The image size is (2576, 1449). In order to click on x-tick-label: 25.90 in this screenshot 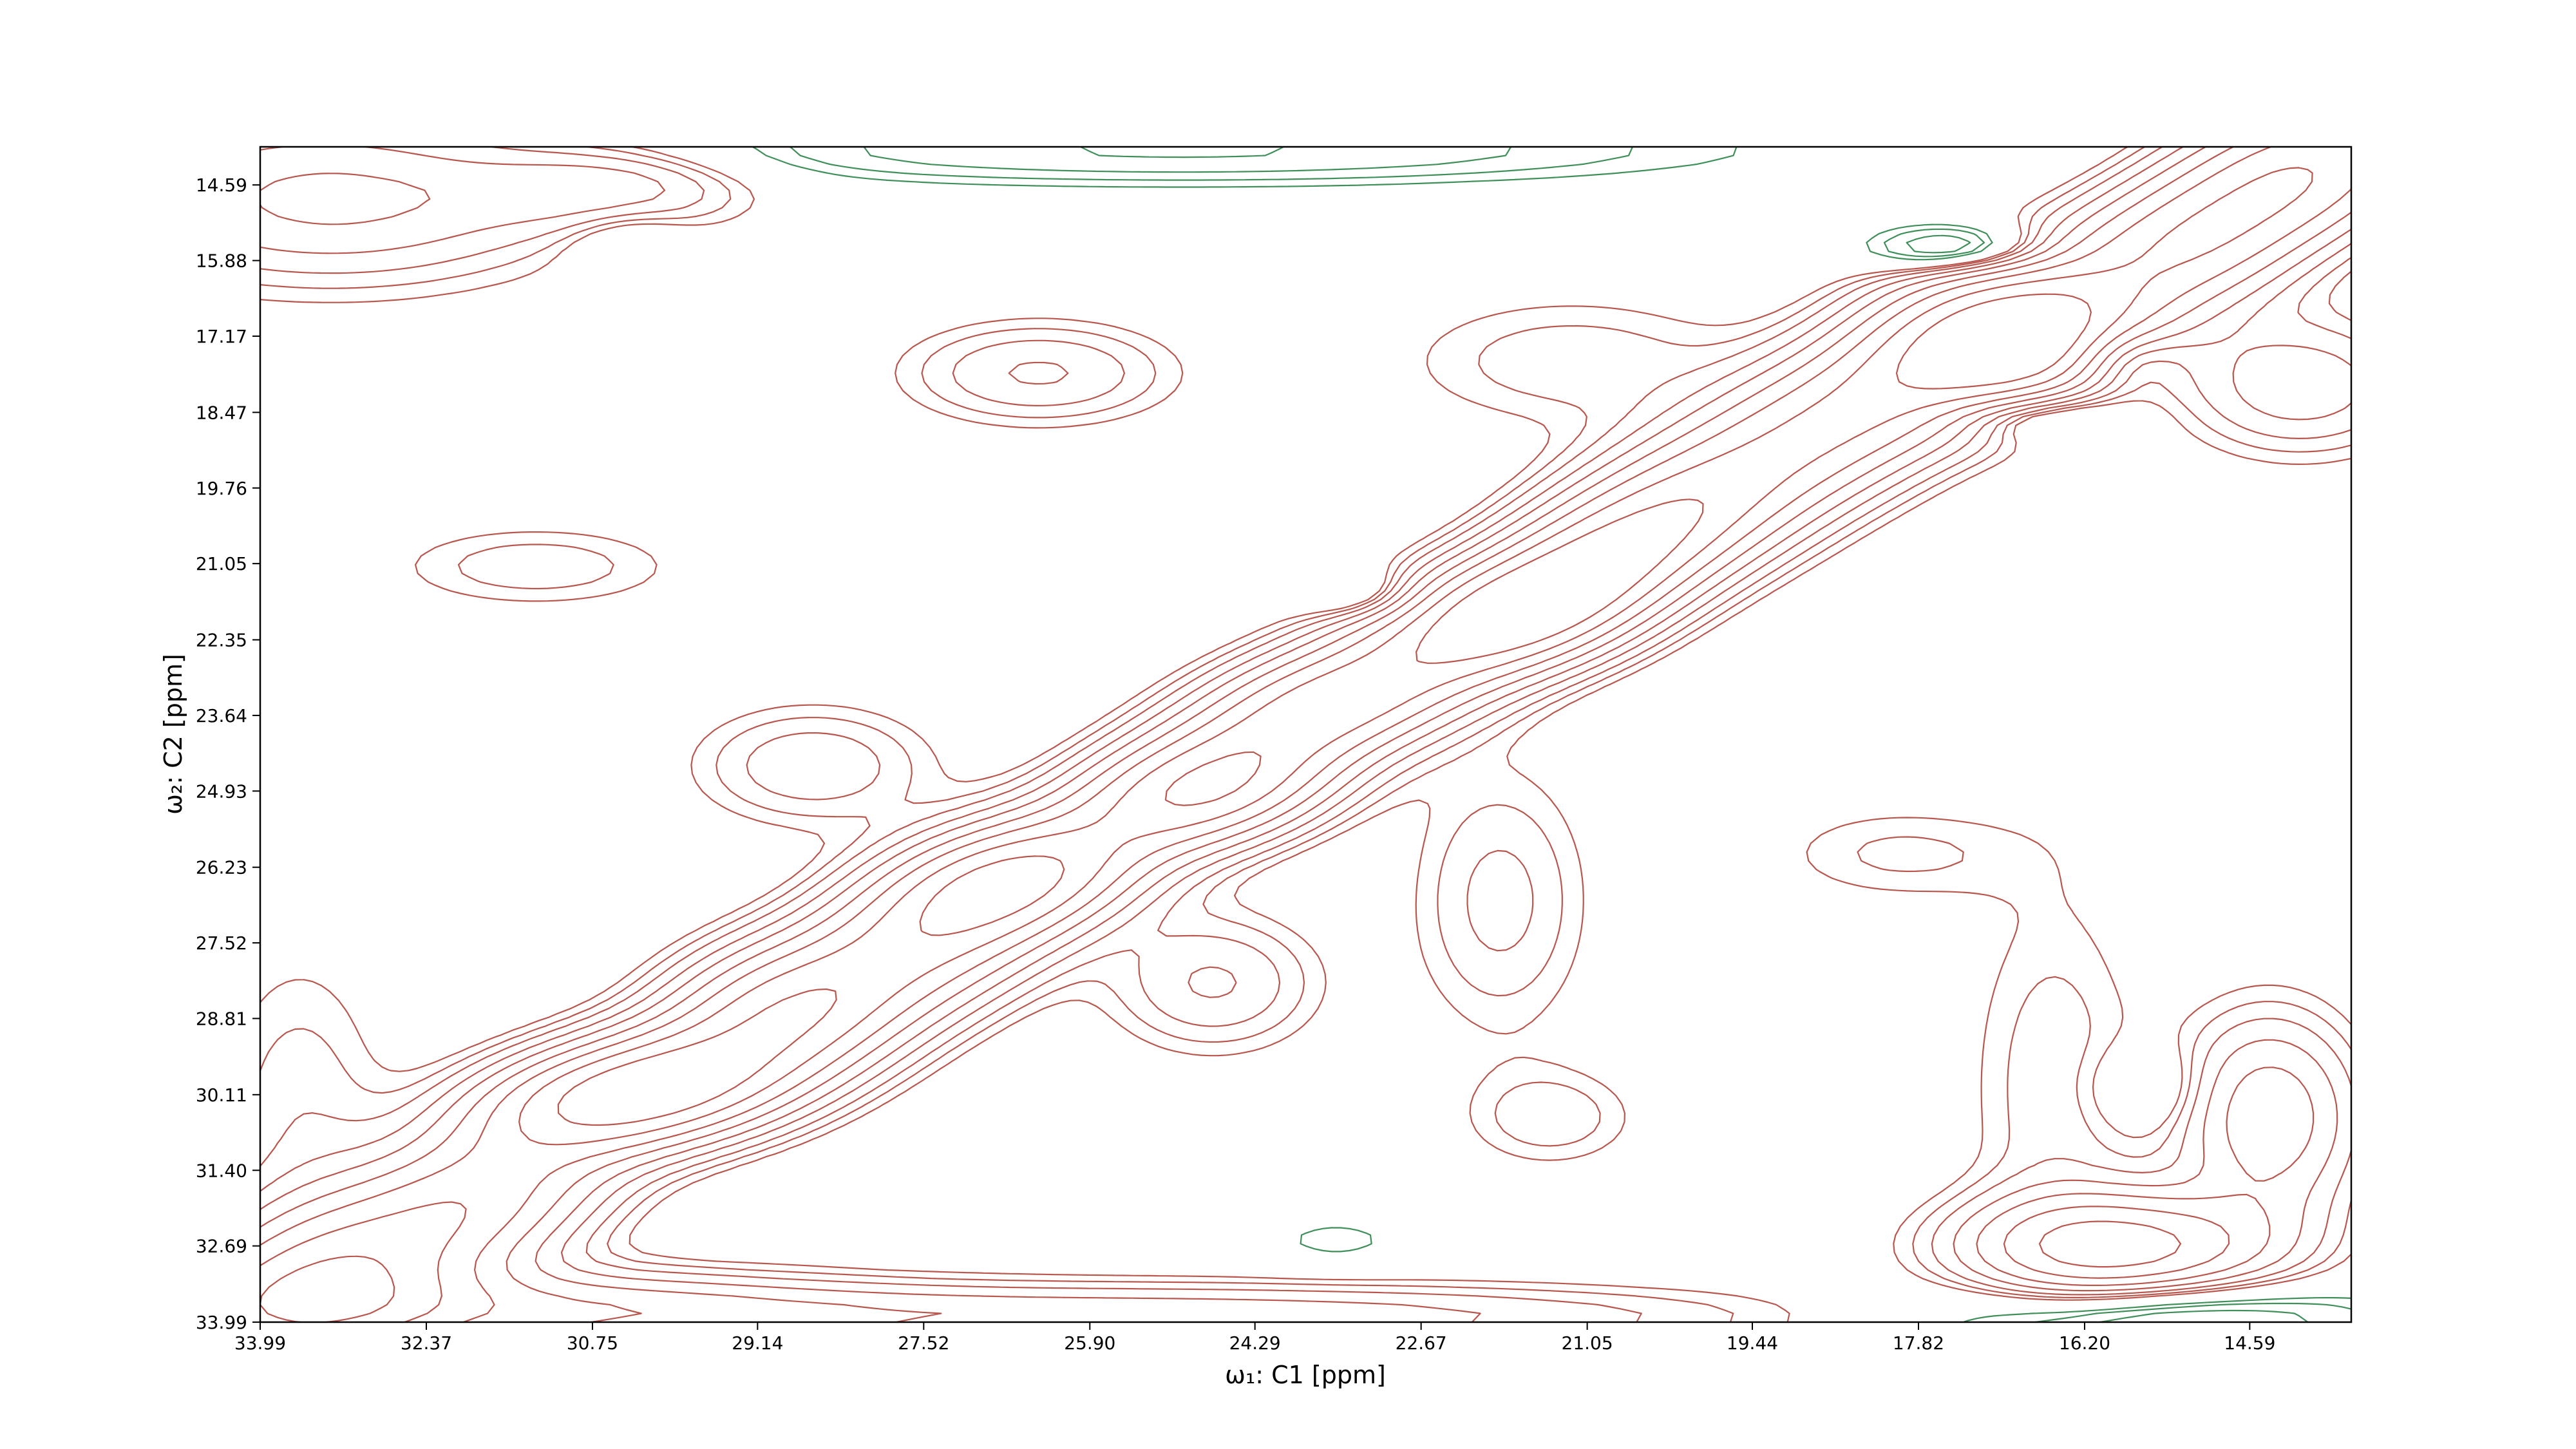, I will do `click(1090, 1343)`.